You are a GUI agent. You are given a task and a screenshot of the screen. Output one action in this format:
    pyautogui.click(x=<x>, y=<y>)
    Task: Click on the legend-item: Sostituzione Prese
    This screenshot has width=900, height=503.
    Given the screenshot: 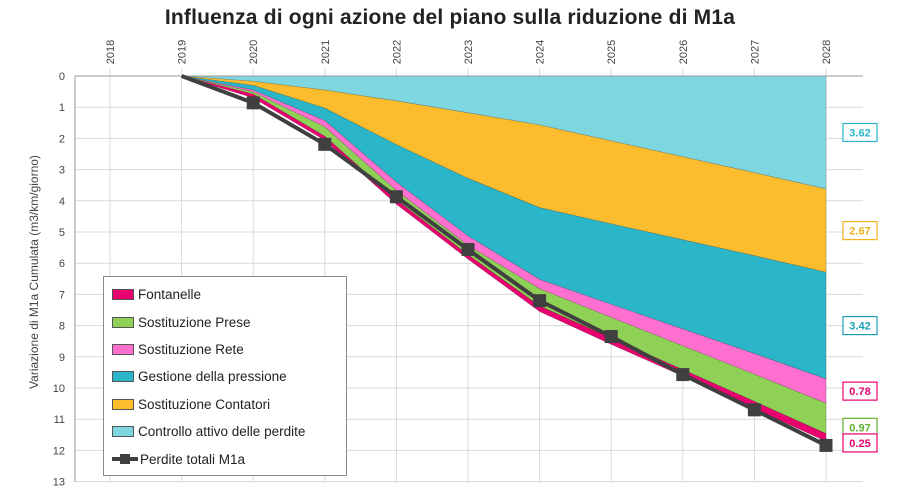 What is the action you would take?
    pyautogui.click(x=229, y=321)
    